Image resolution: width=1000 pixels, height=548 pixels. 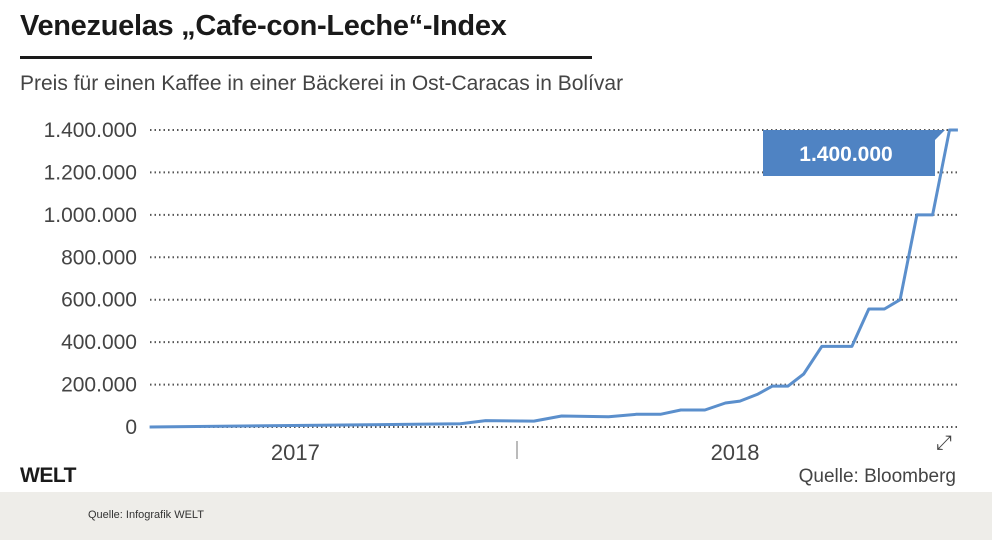 What do you see at coordinates (845, 154) in the screenshot?
I see `callout-label: 1.400.000` at bounding box center [845, 154].